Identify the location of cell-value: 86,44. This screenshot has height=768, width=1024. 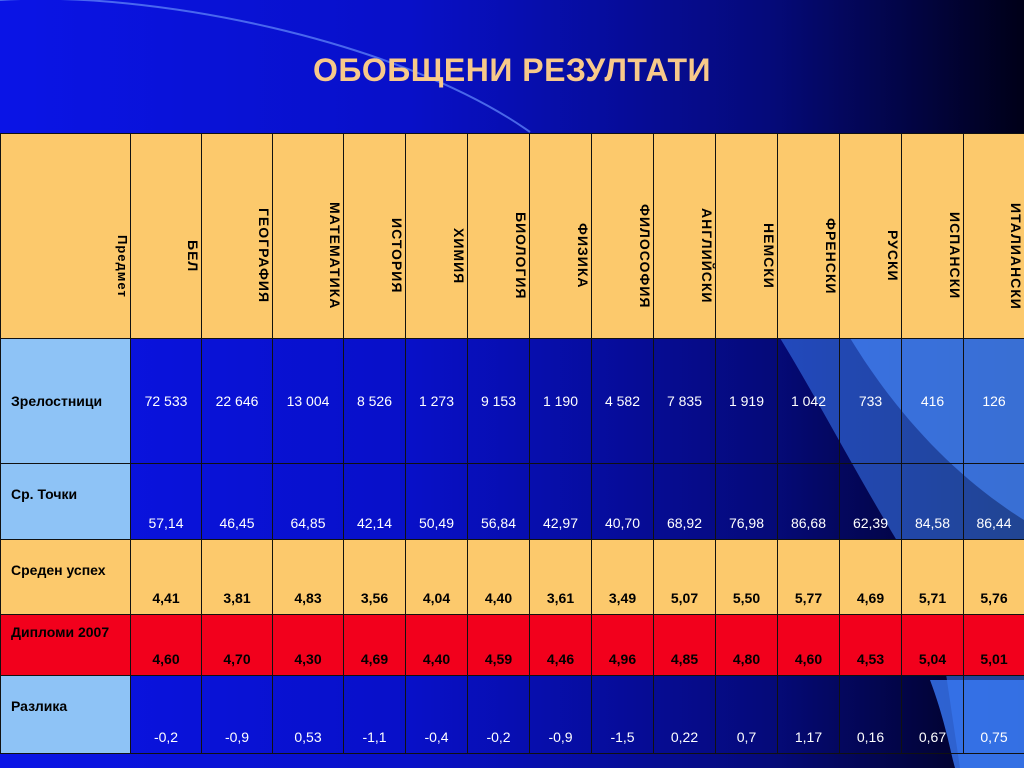
(993, 501).